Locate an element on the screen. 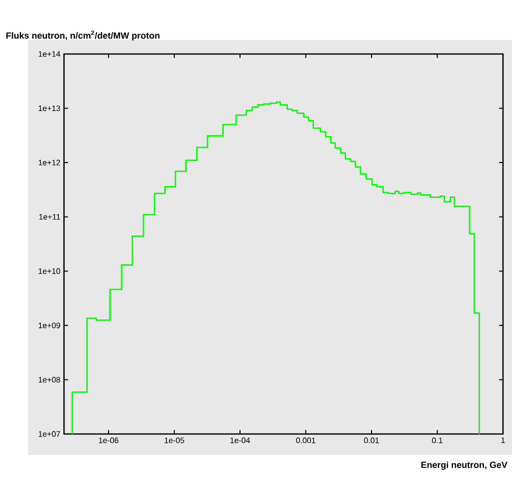 Image resolution: width=512 pixels, height=481 pixels. y-axis-title: Fluks neutron, n/cm$^{2}$/det/MW proton is located at coordinates (83, 35).